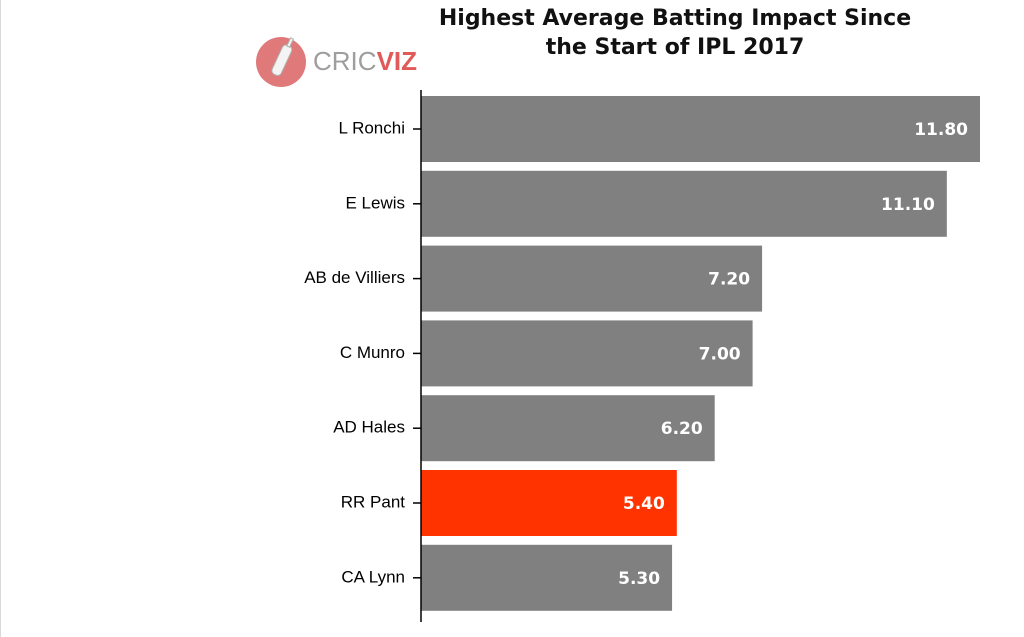 The image size is (1024, 637). What do you see at coordinates (345, 61) in the screenshot?
I see `logo-wordmark-part1: CRIC` at bounding box center [345, 61].